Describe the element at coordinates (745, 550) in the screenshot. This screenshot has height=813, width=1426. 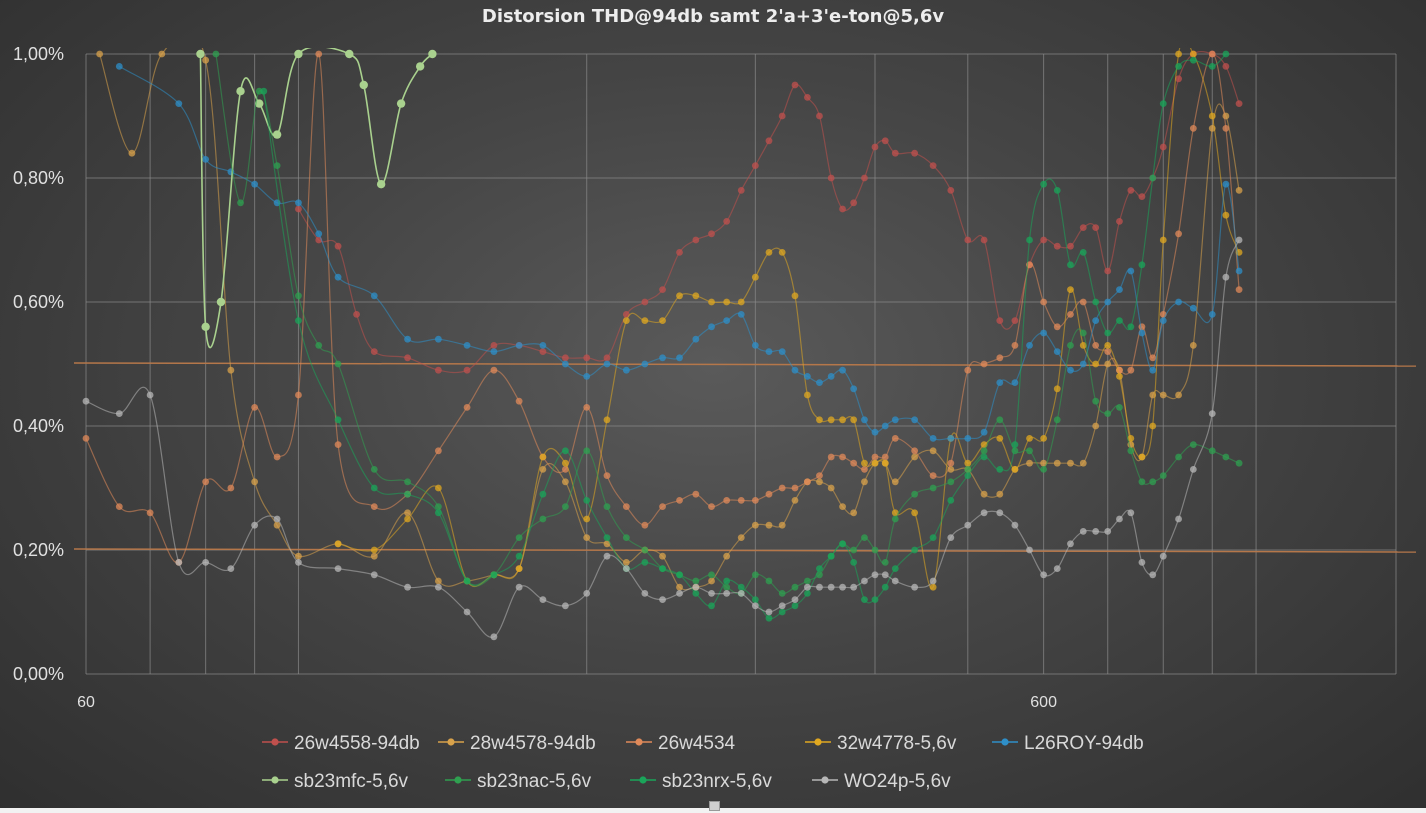
I see `reference-line` at that location.